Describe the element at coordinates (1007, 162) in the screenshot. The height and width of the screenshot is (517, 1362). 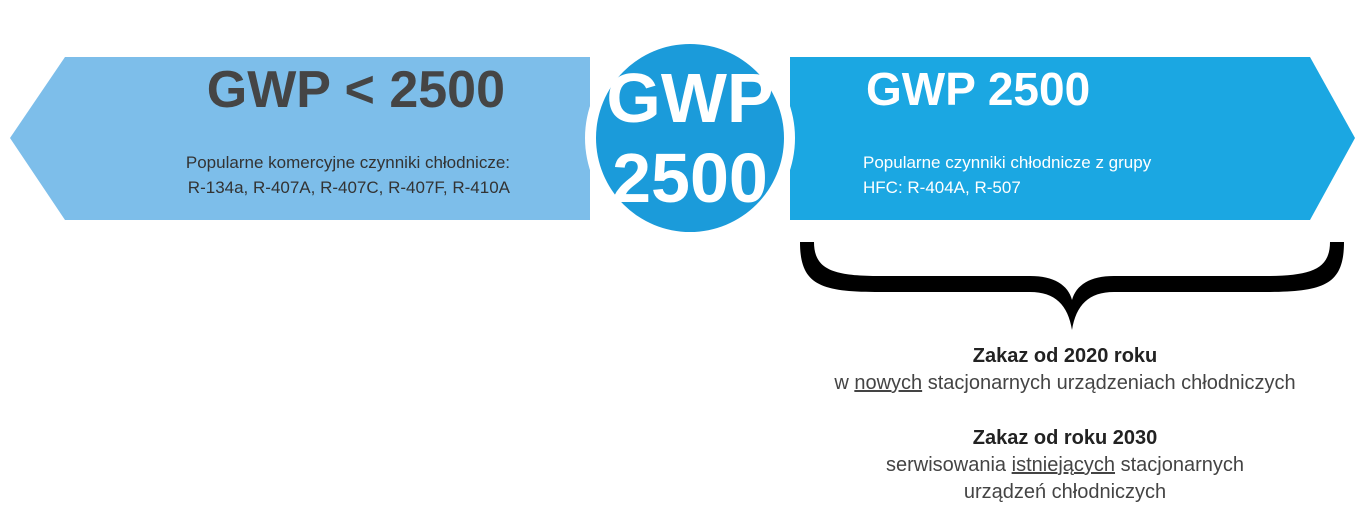
I see `line: Popularne czynniki chłodnicze z grupy` at that location.